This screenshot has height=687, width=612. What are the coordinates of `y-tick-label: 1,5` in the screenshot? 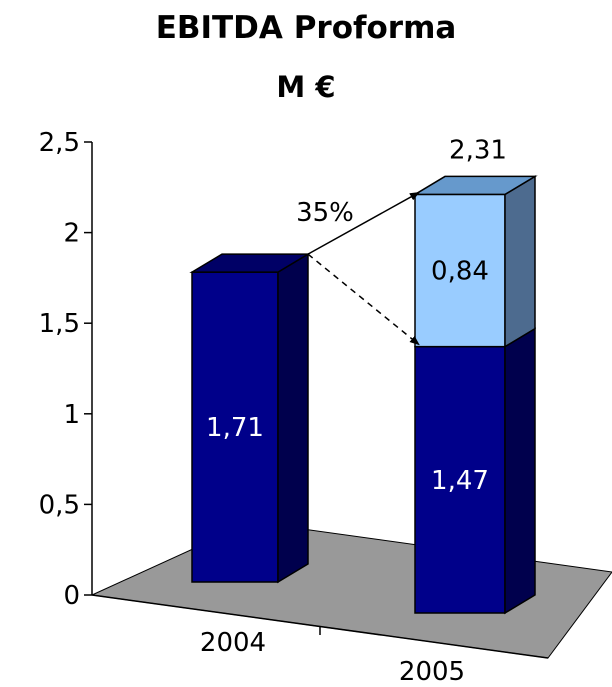 It's located at (59, 324).